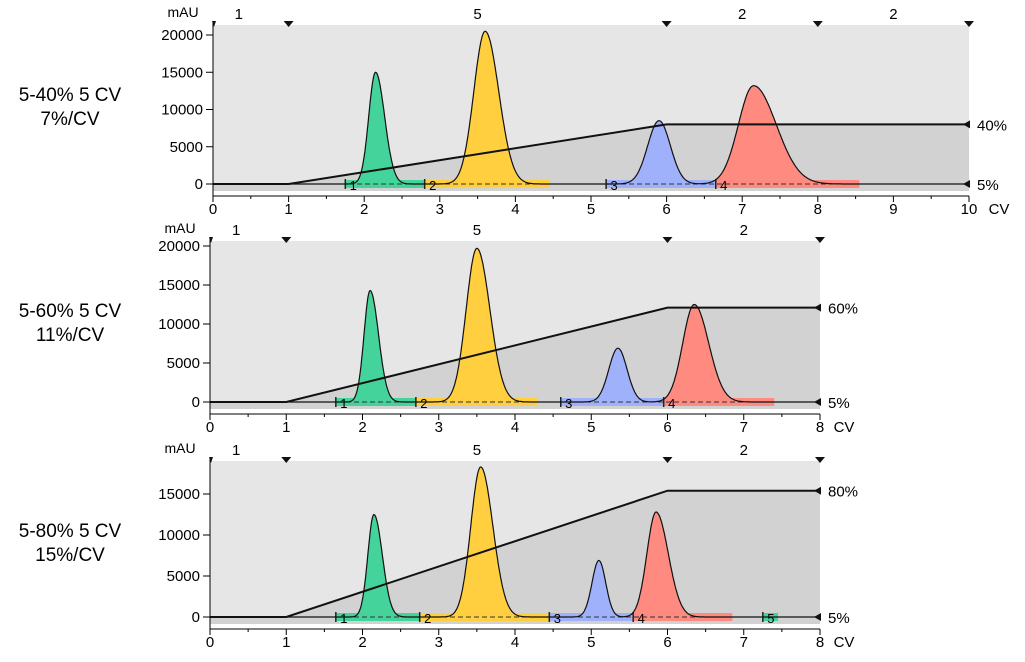 The height and width of the screenshot is (662, 1025). I want to click on panel-label-3: 5-80% 5 CV 15%/CV, so click(75, 544).